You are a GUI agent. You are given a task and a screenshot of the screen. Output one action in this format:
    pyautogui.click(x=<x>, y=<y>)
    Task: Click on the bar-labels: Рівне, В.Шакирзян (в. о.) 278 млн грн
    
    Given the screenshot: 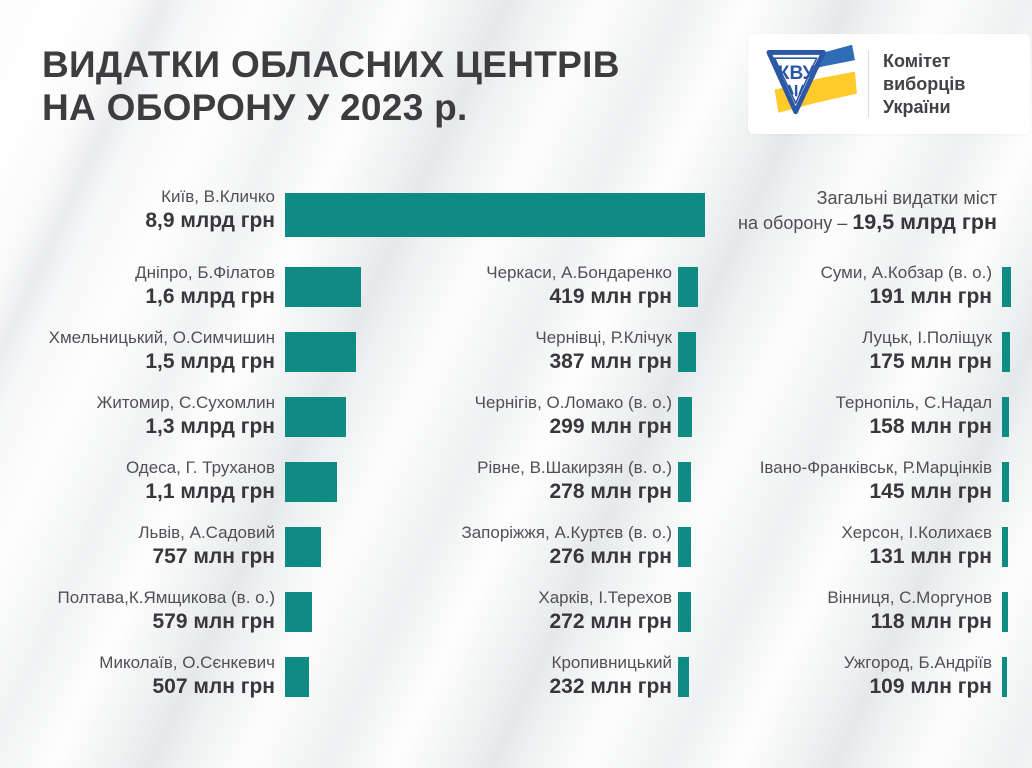 What is the action you would take?
    pyautogui.click(x=531, y=481)
    